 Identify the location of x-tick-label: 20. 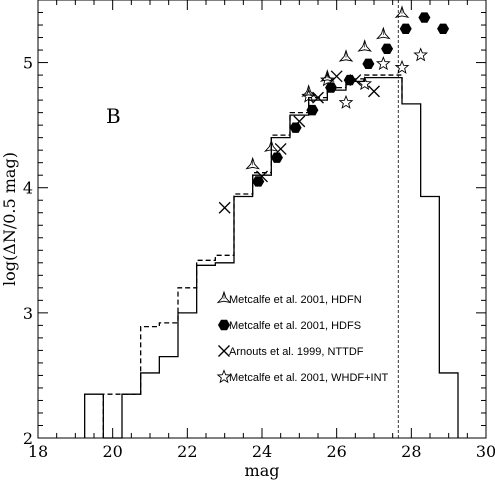
(112, 451).